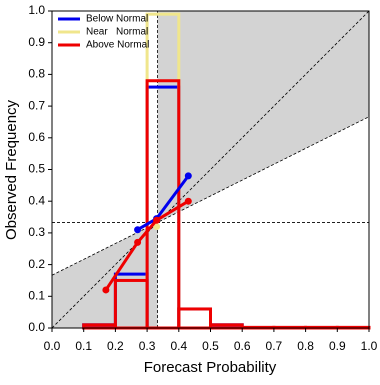 The image size is (380, 385). I want to click on x-tick-label: 0.3, so click(147, 346).